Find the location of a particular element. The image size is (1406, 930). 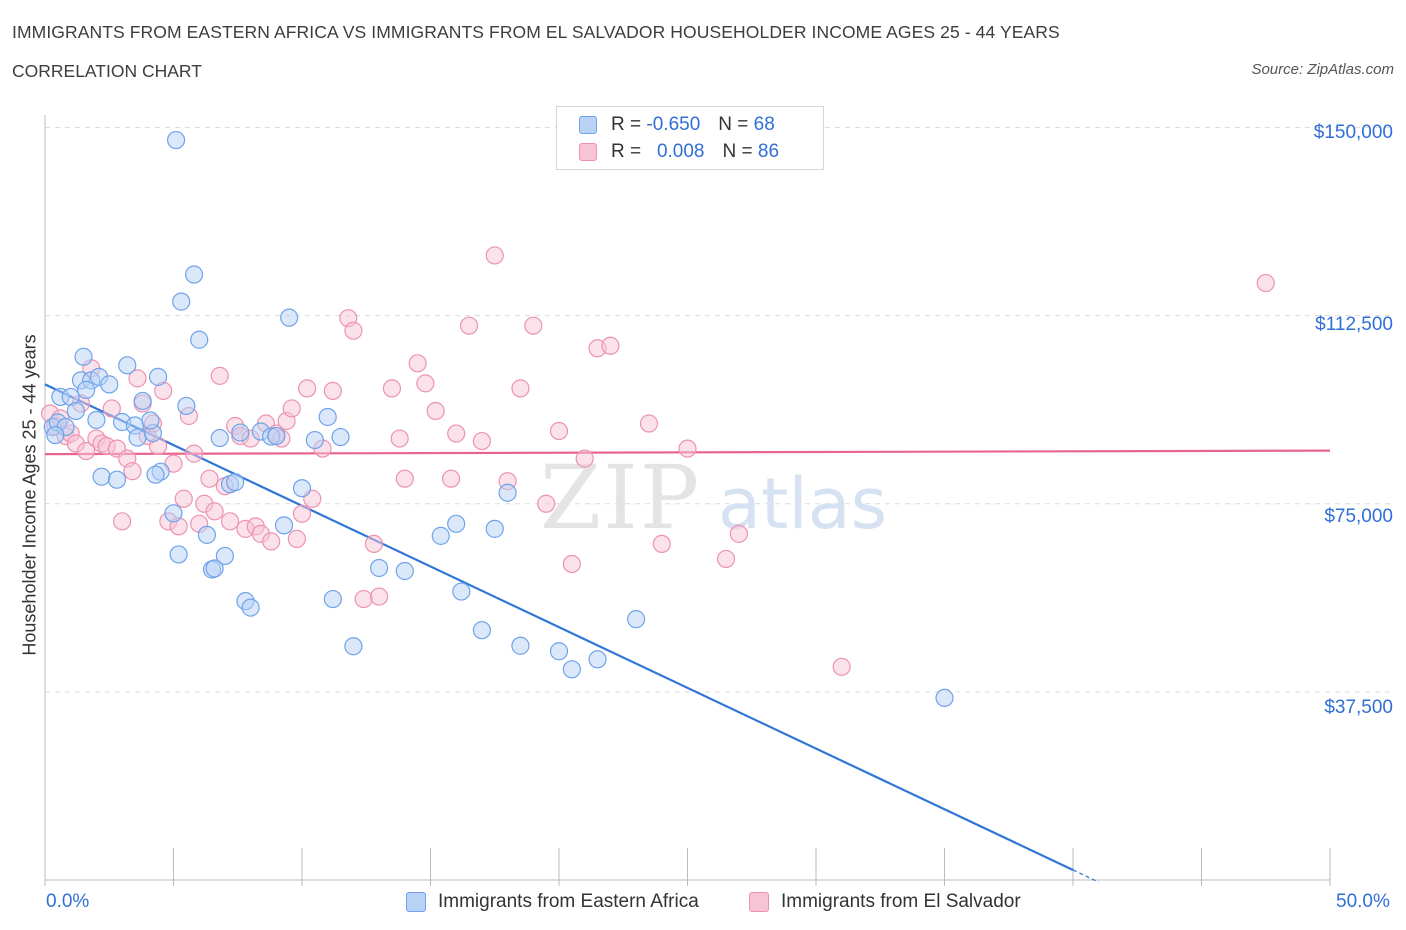

legend-item-el-salvador: Immigrants from El Salvador is located at coordinates (885, 902).